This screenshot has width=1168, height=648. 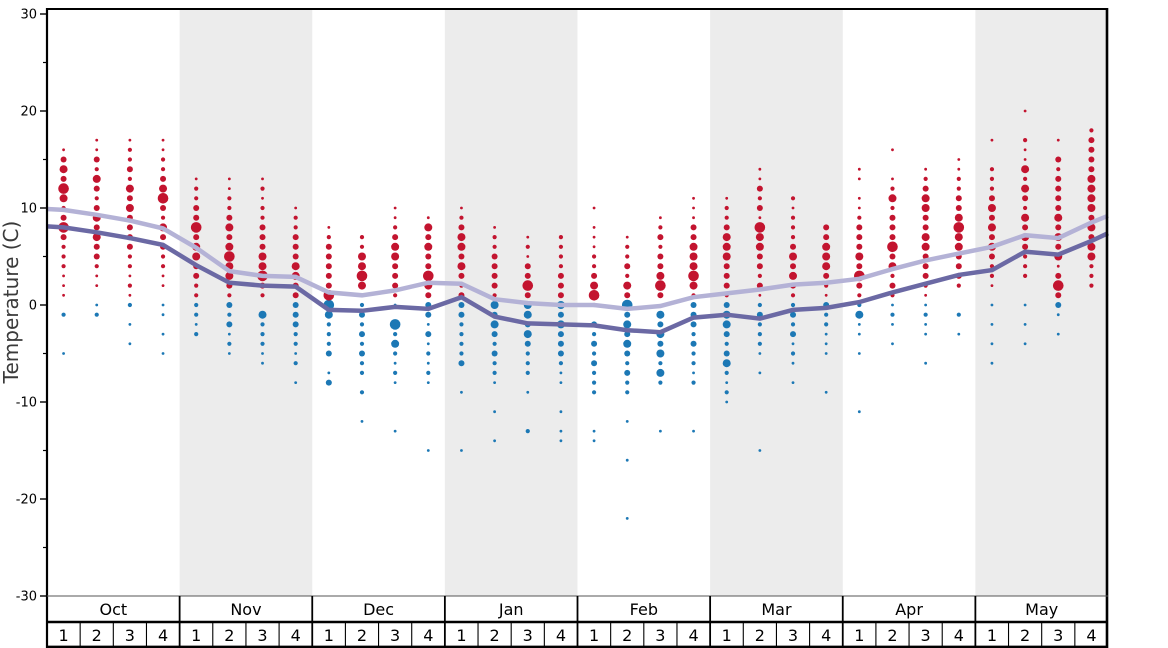 I want to click on month-label-mar: Mar, so click(x=776, y=609).